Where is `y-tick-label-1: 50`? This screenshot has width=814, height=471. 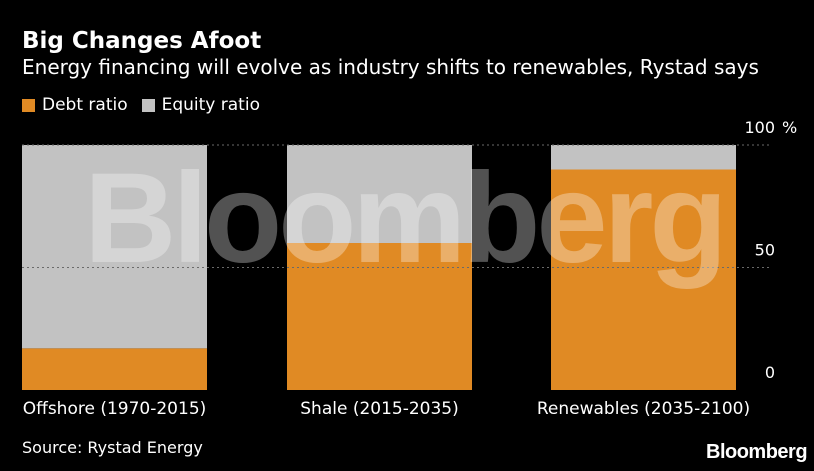
y-tick-label-1: 50 is located at coordinates (765, 250).